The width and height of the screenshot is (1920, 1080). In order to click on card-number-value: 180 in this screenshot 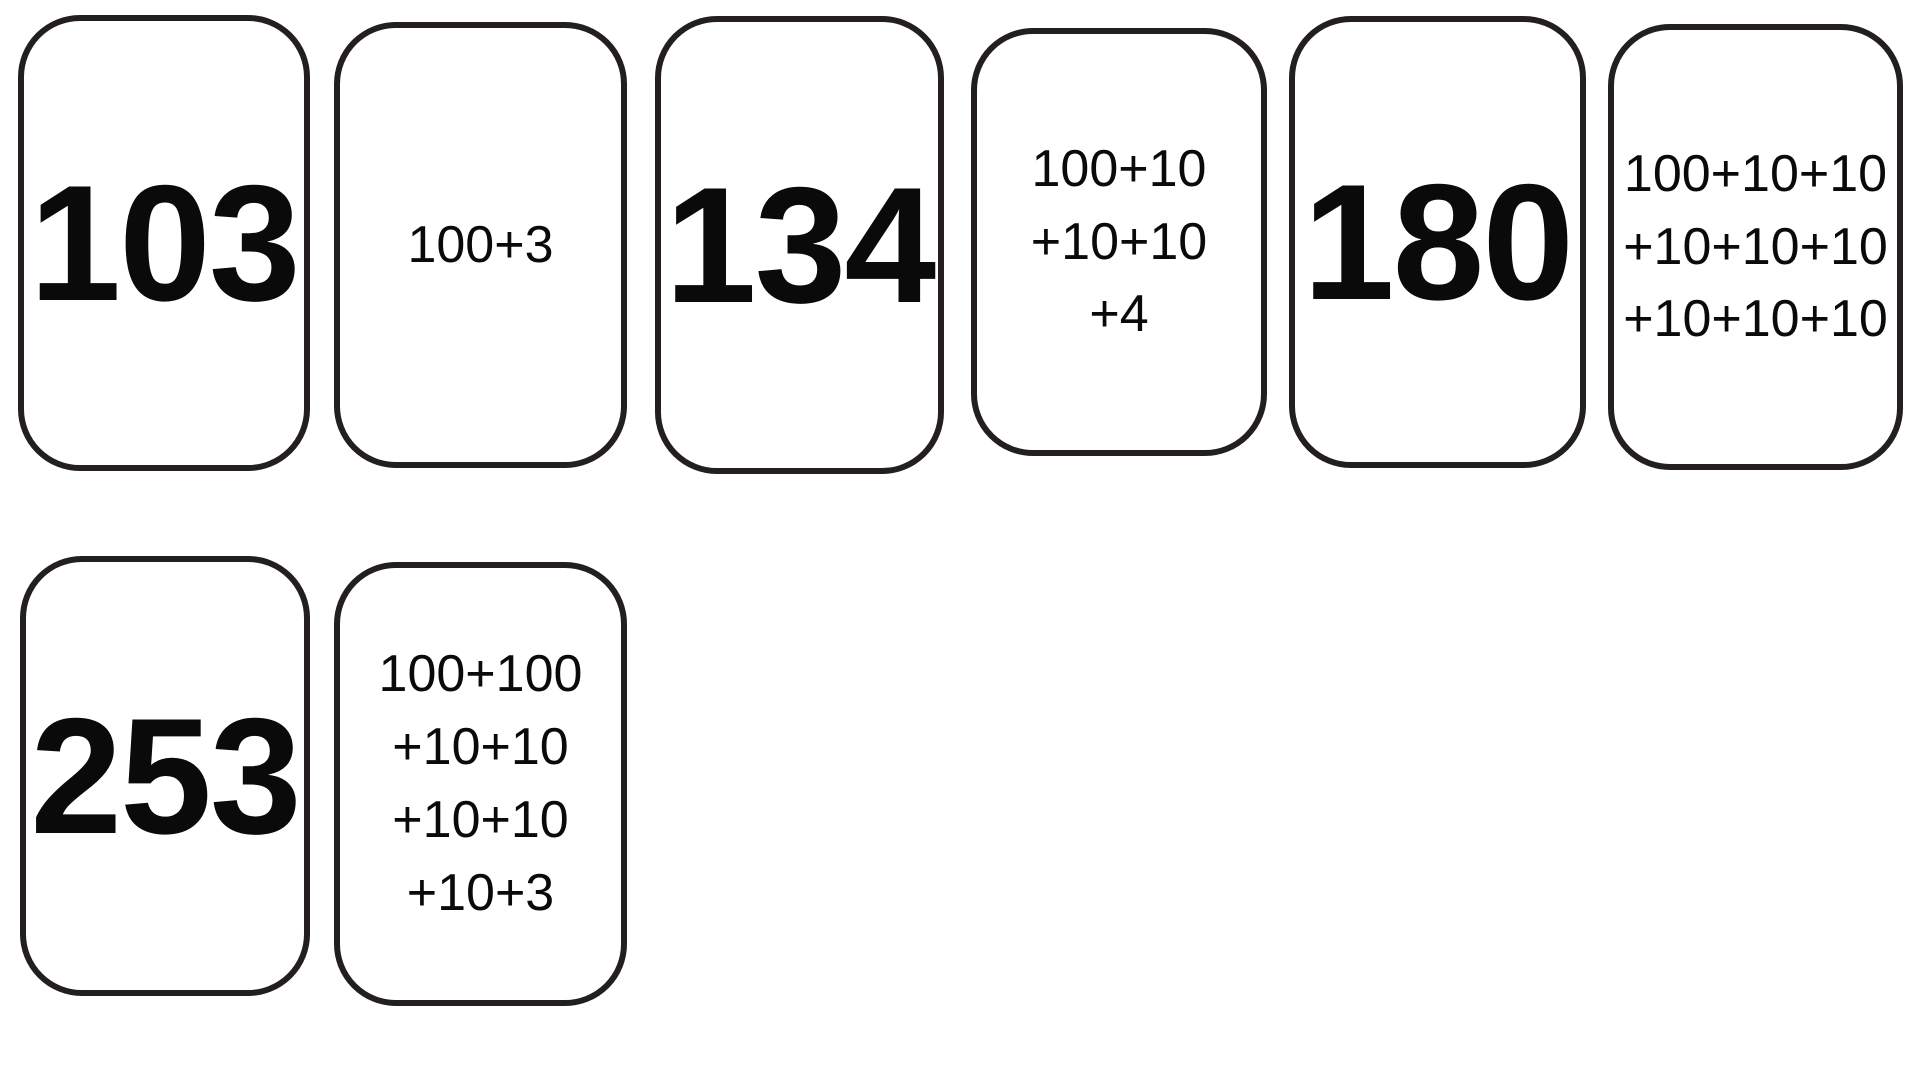, I will do `click(1438, 241)`.